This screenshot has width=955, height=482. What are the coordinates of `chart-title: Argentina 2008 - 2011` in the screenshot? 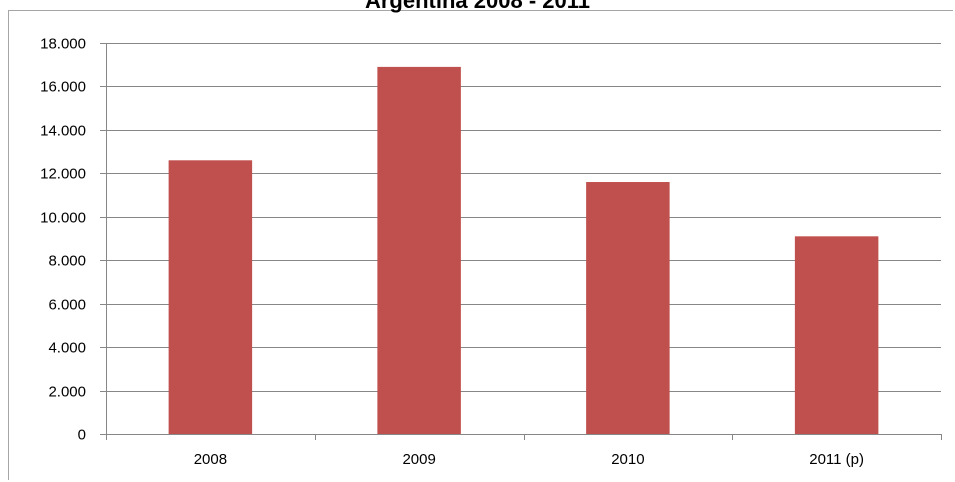 It's located at (477, 6).